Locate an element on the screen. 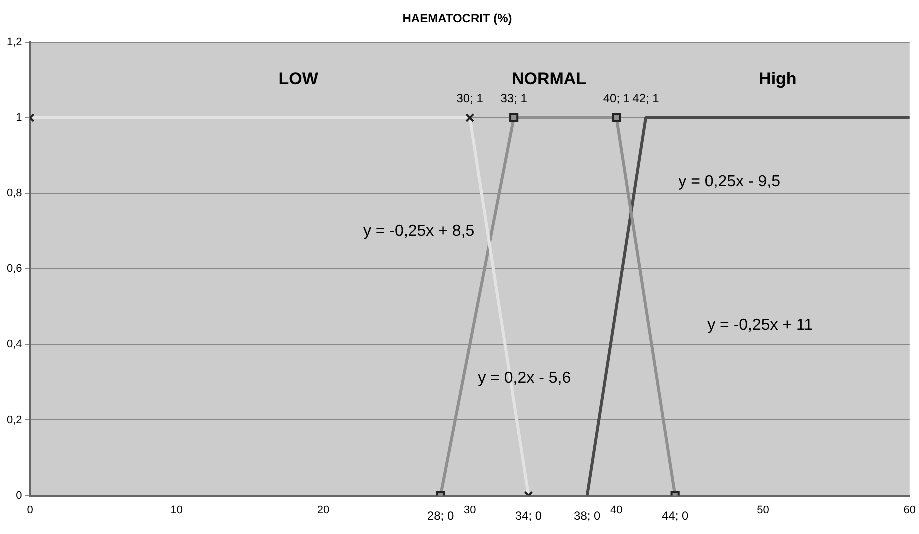  annotation: y = 0,2x - 5,6 is located at coordinates (525, 379).